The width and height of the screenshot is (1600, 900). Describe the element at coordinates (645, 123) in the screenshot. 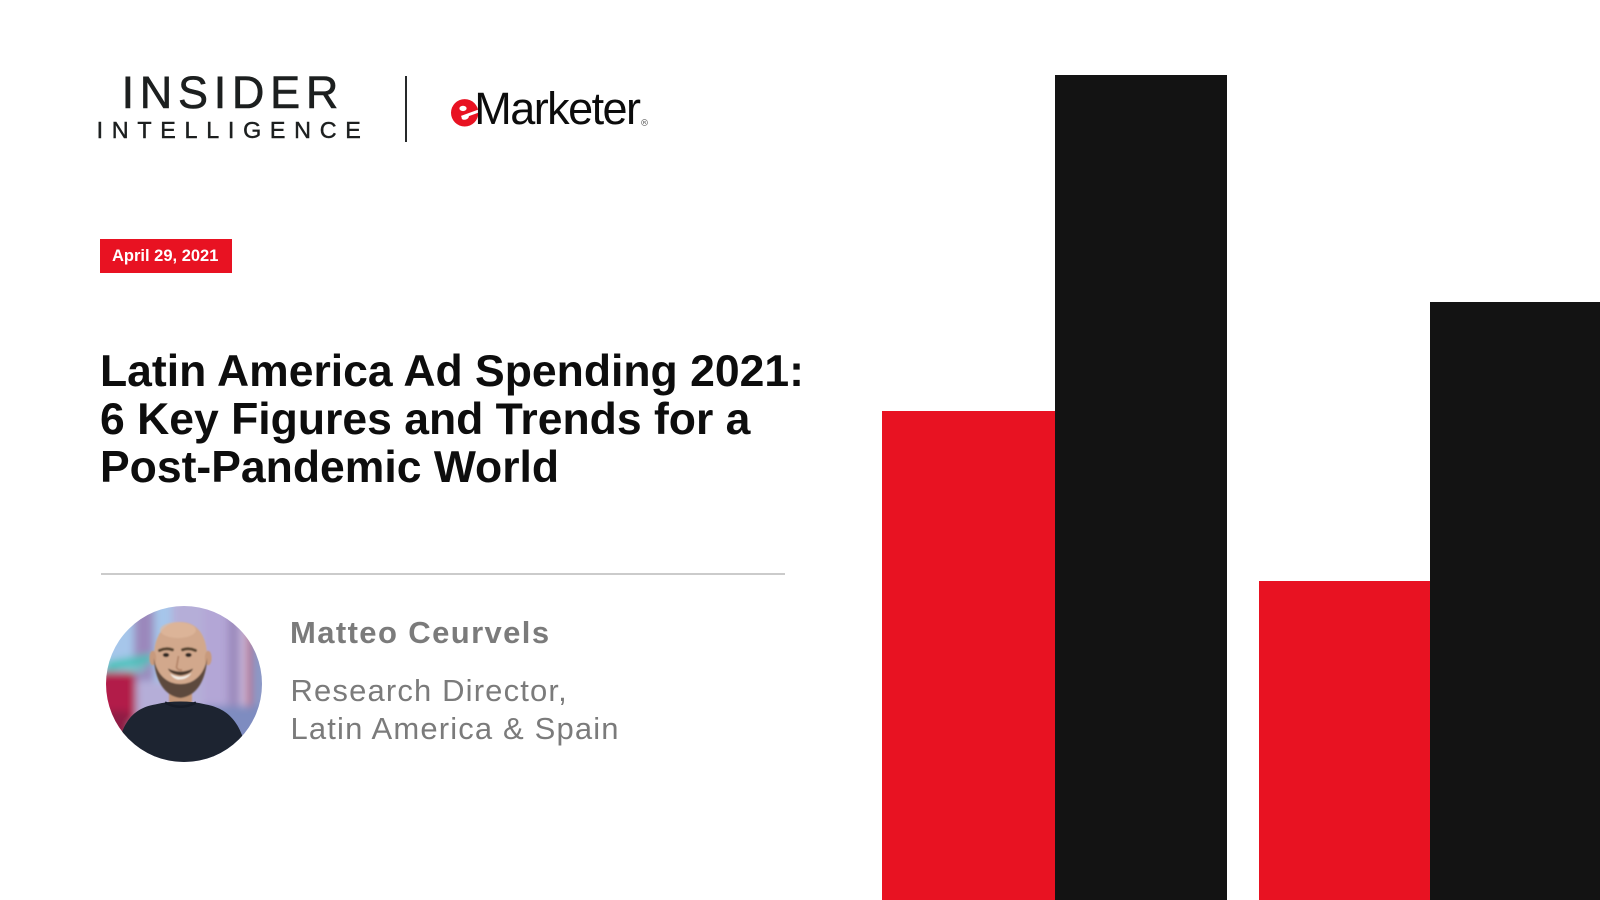

I see `svg-text: R` at that location.